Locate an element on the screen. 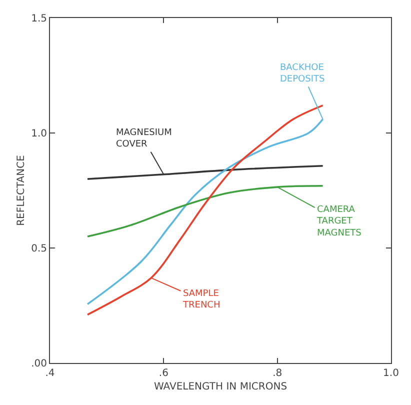  text: SAMPLE TRENCH is located at coordinates (201, 300).